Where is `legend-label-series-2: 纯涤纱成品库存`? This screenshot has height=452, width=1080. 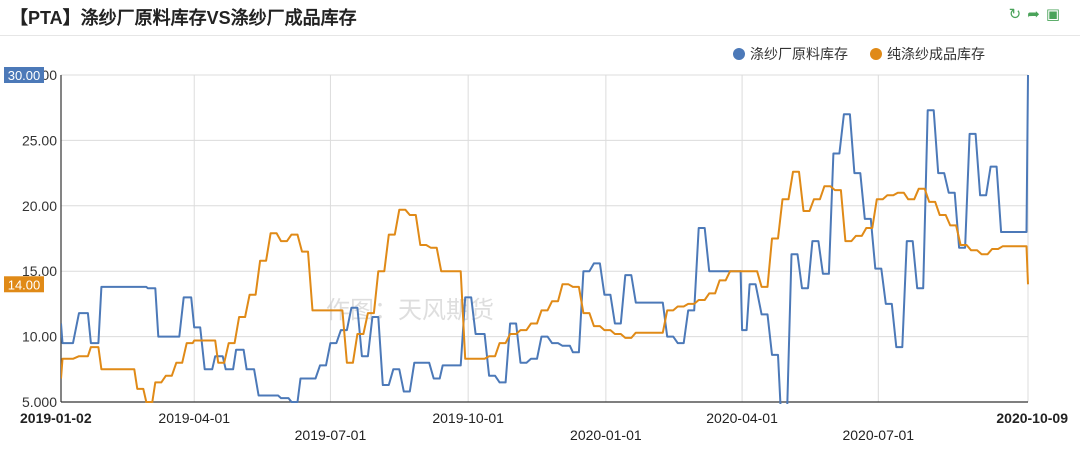 legend-label-series-2: 纯涤纱成品库存 is located at coordinates (936, 54).